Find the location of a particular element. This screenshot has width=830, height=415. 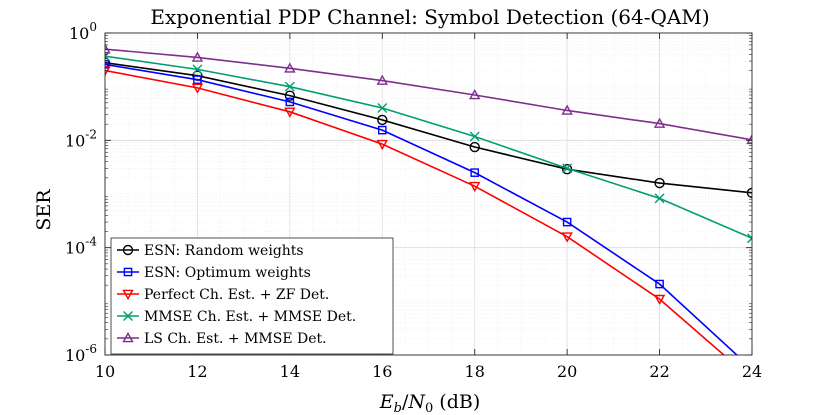

x-tick-label: 14 is located at coordinates (290, 371).